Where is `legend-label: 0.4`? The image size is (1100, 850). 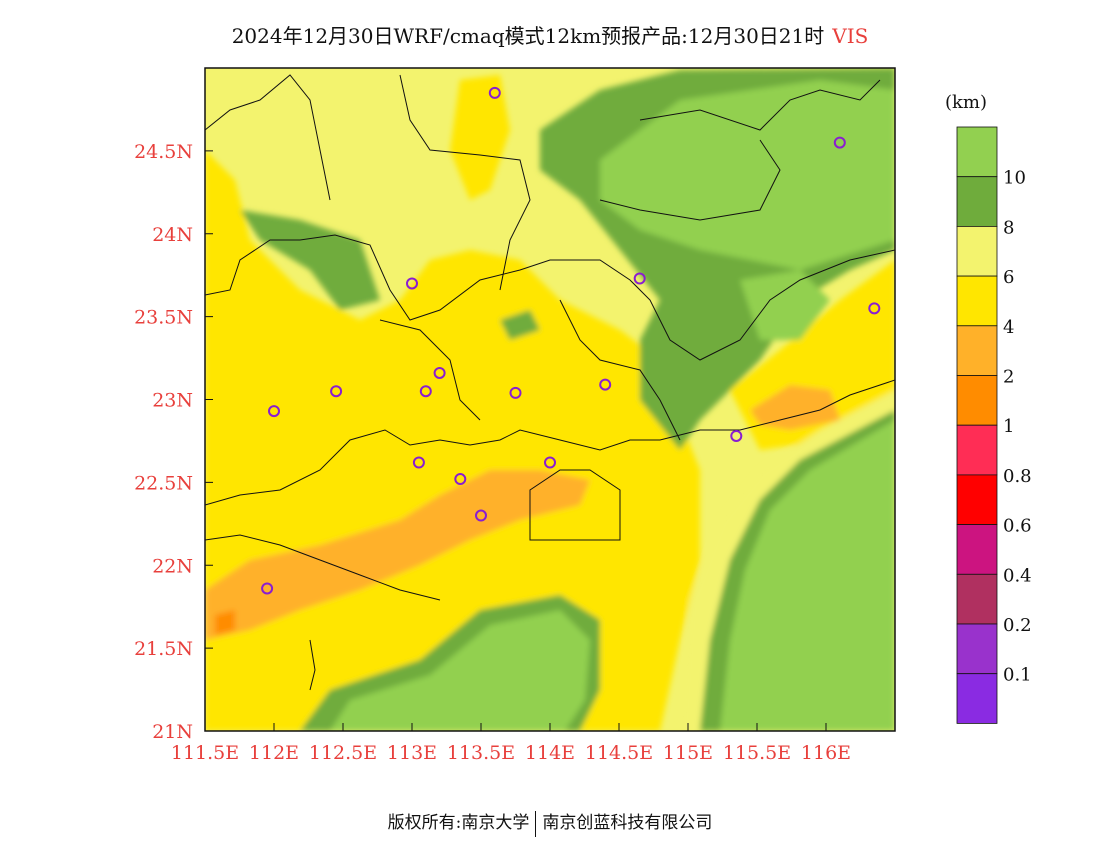
legend-label: 0.4 is located at coordinates (1017, 575).